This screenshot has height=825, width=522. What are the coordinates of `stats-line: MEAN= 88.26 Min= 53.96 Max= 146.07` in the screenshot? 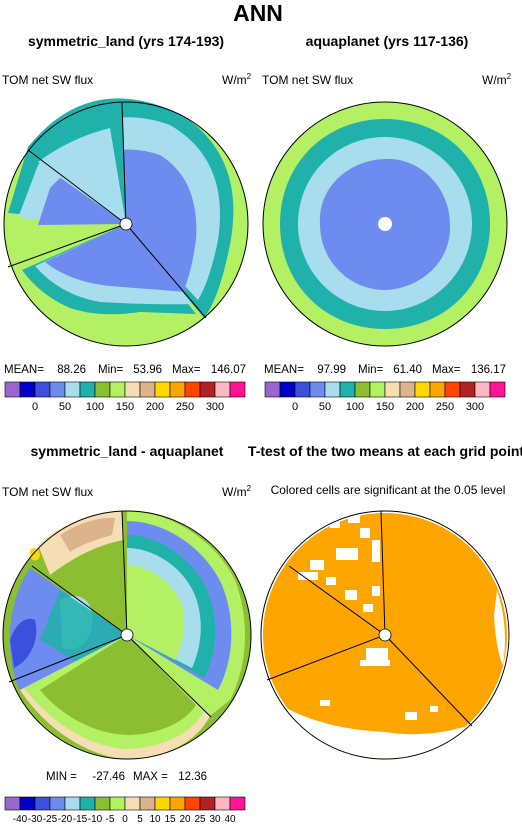 It's located at (125, 370).